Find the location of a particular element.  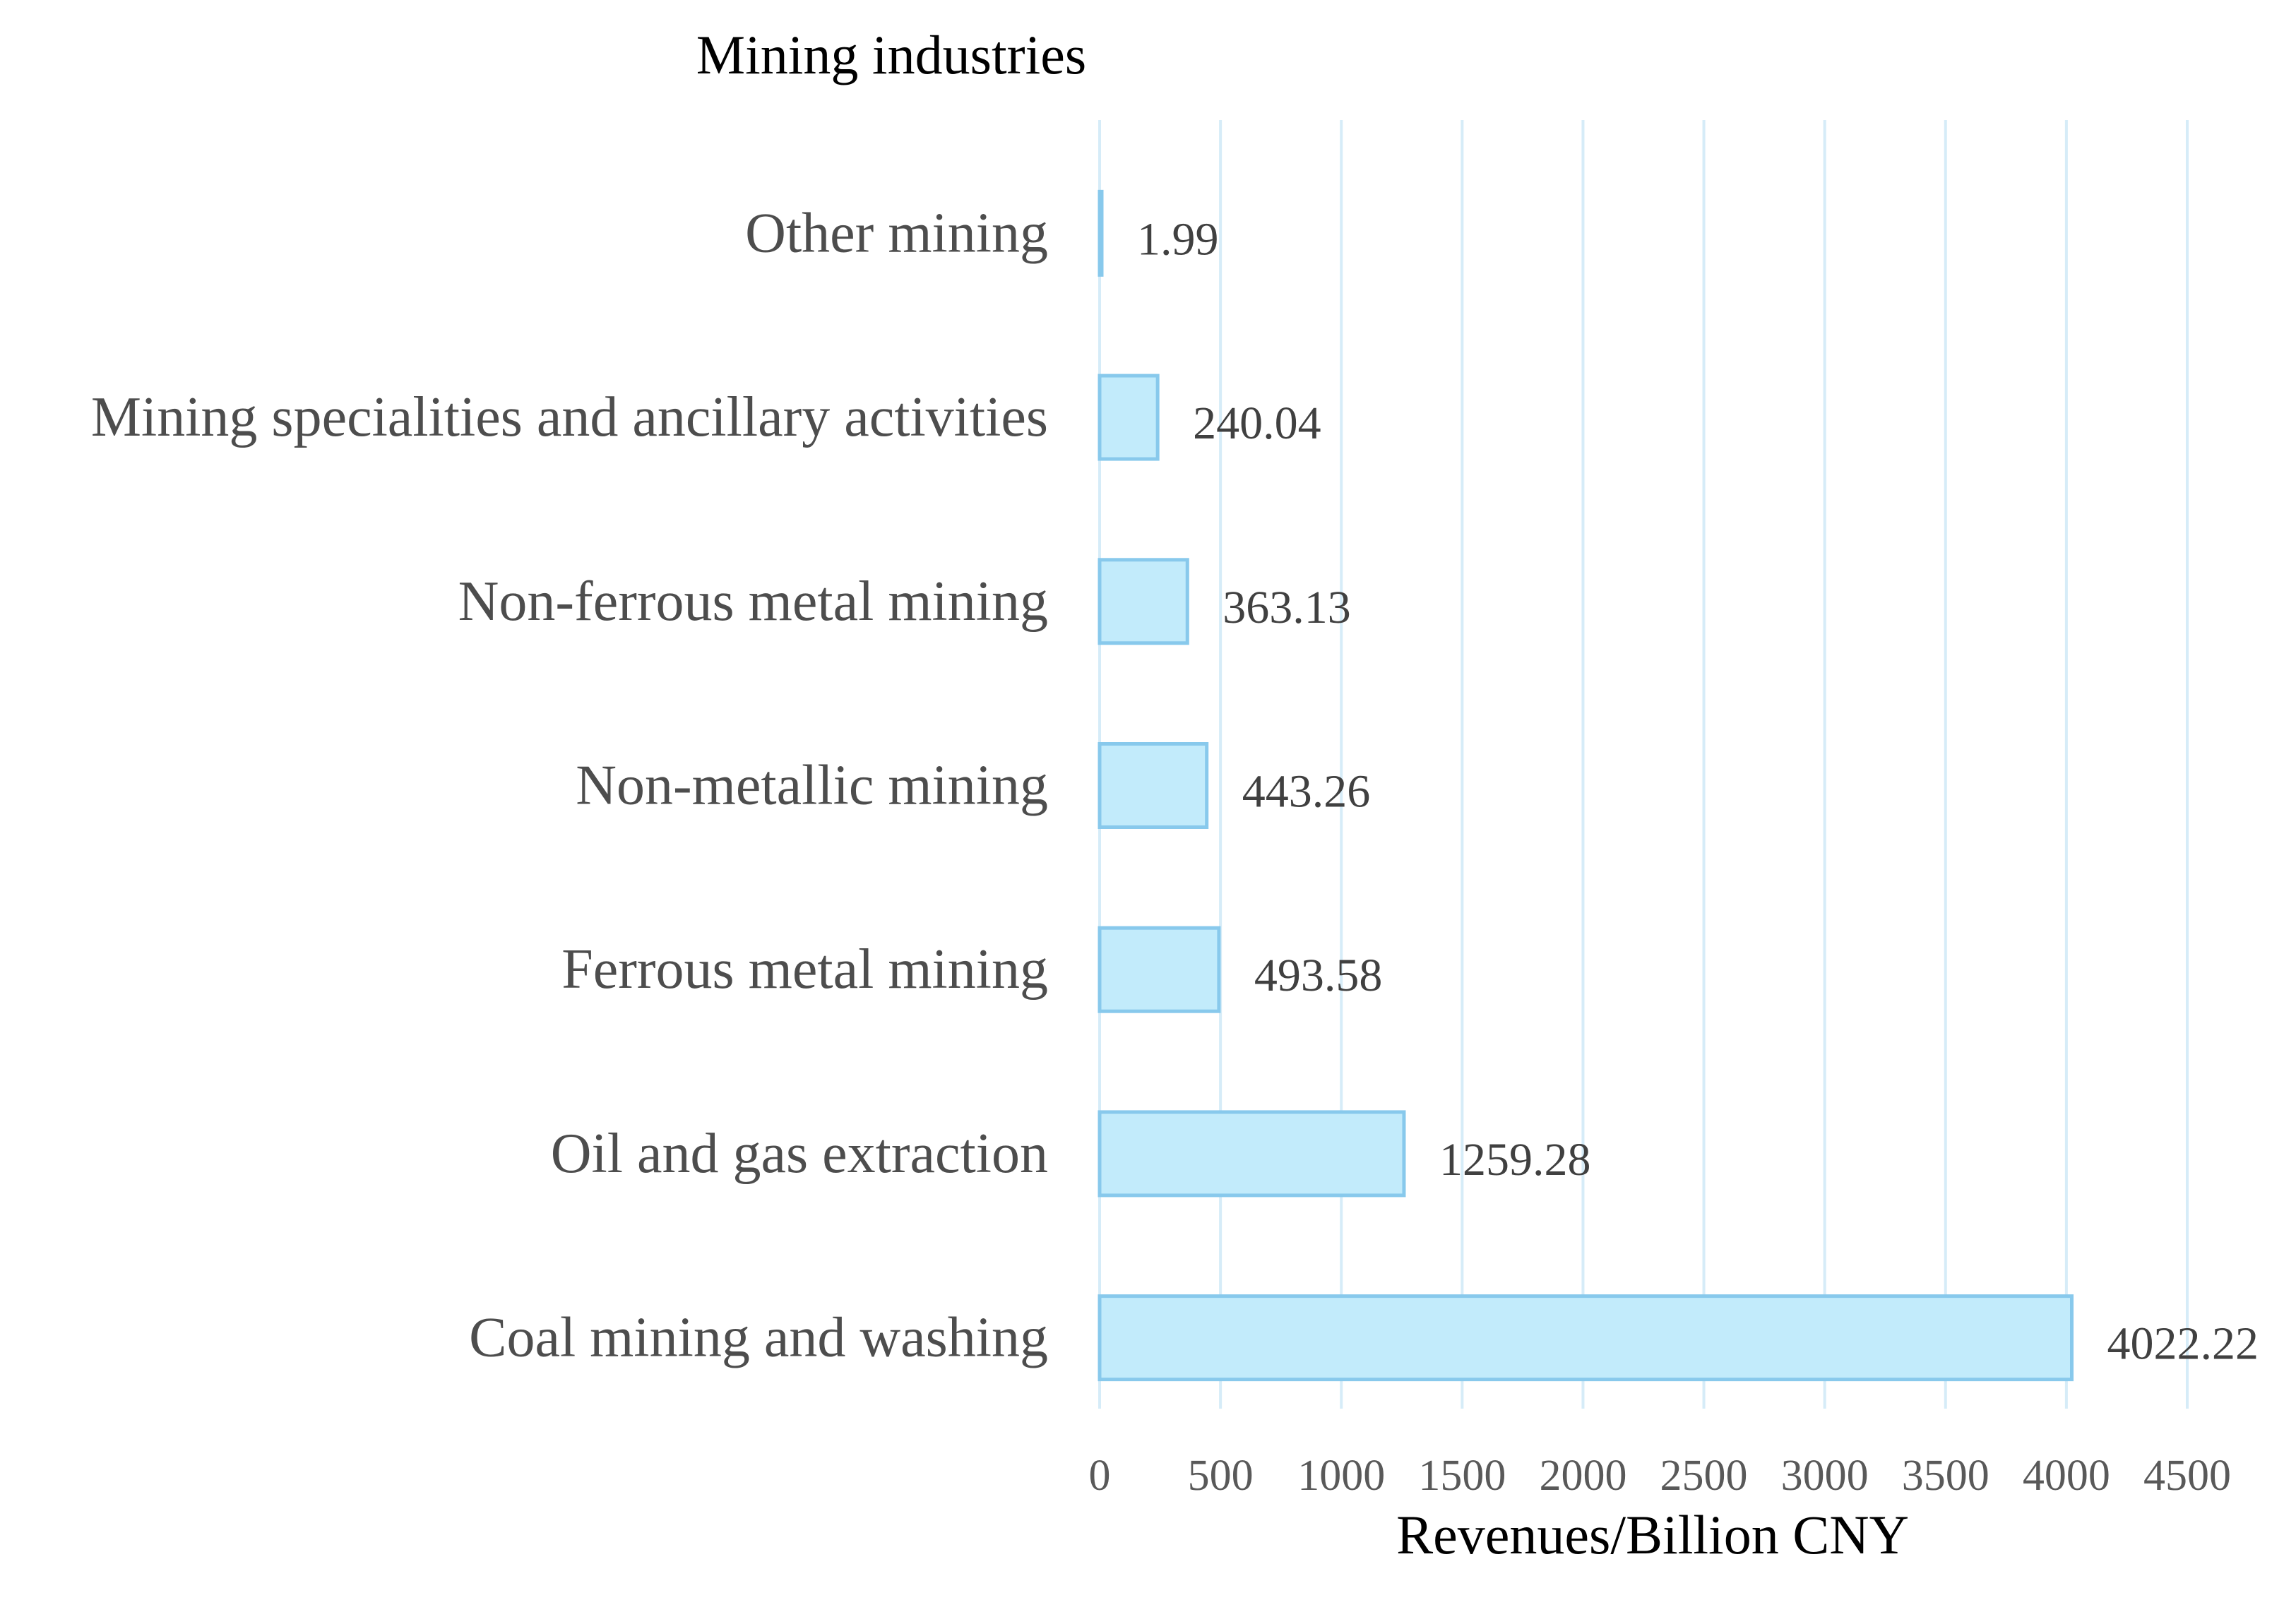

data-label: 363.13 is located at coordinates (1287, 607).